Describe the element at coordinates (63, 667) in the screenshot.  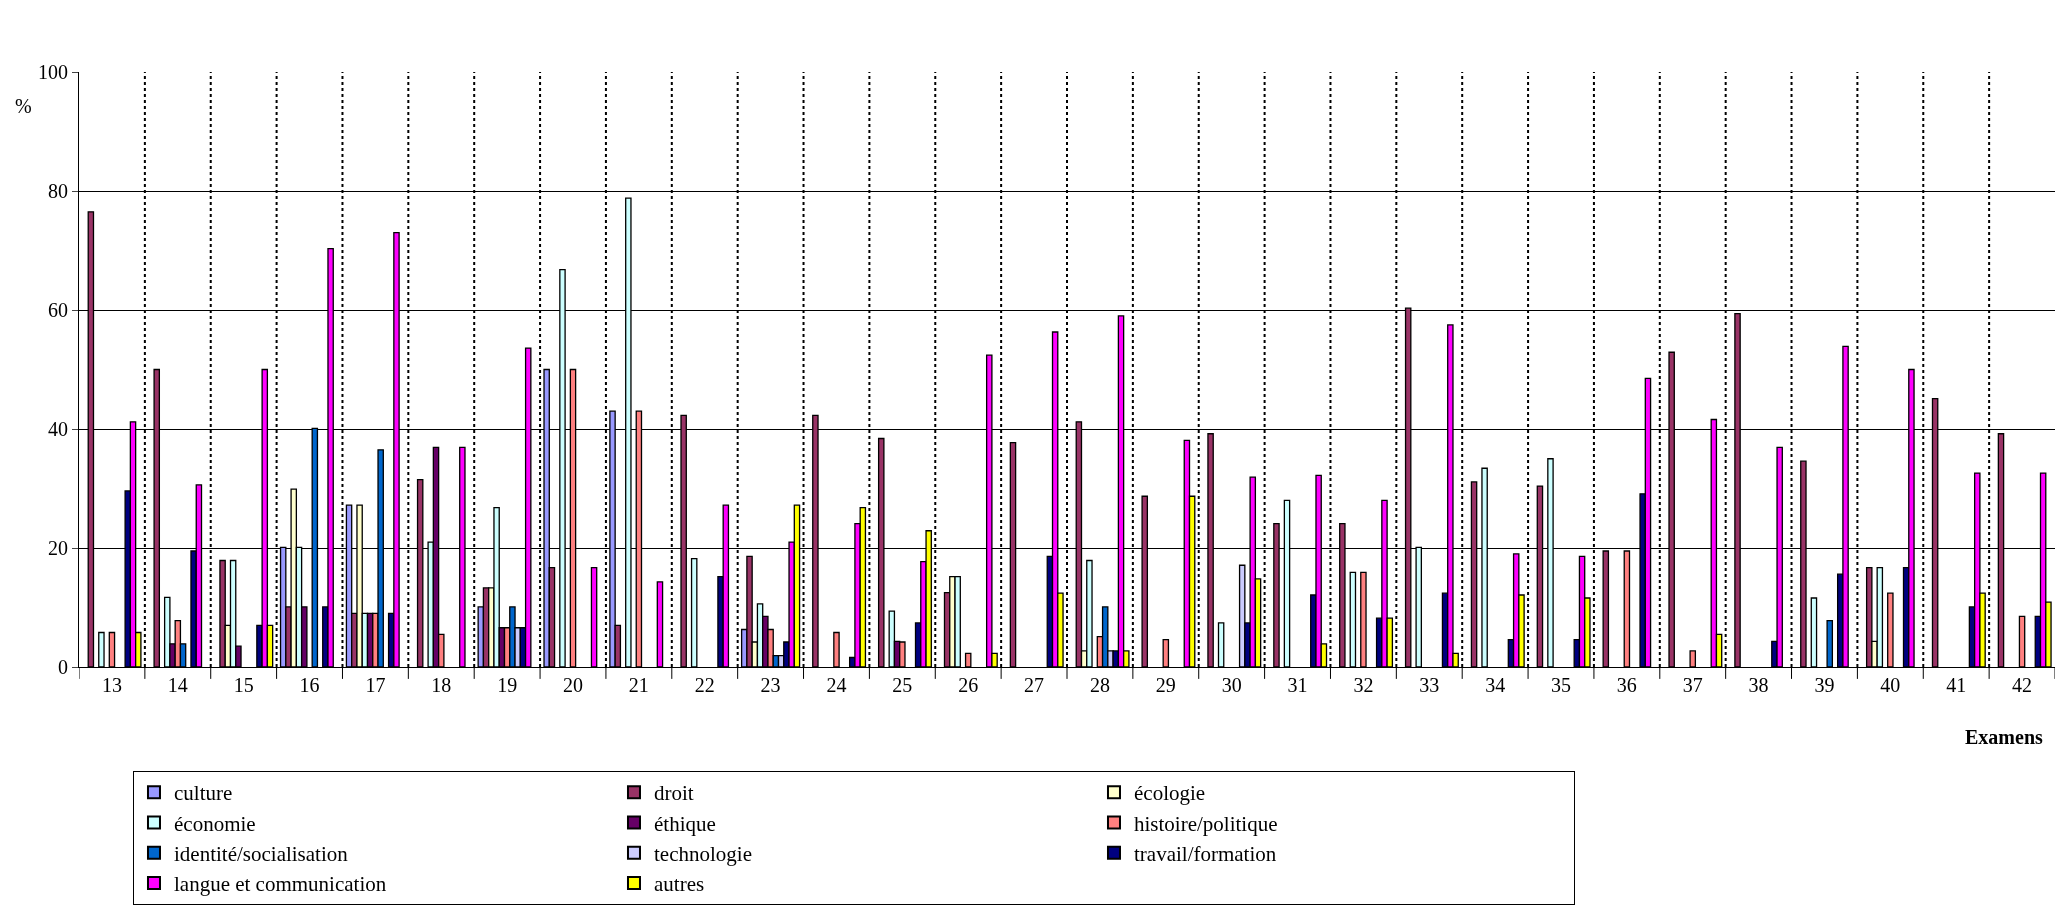
I see `y-tick-label: 0` at that location.